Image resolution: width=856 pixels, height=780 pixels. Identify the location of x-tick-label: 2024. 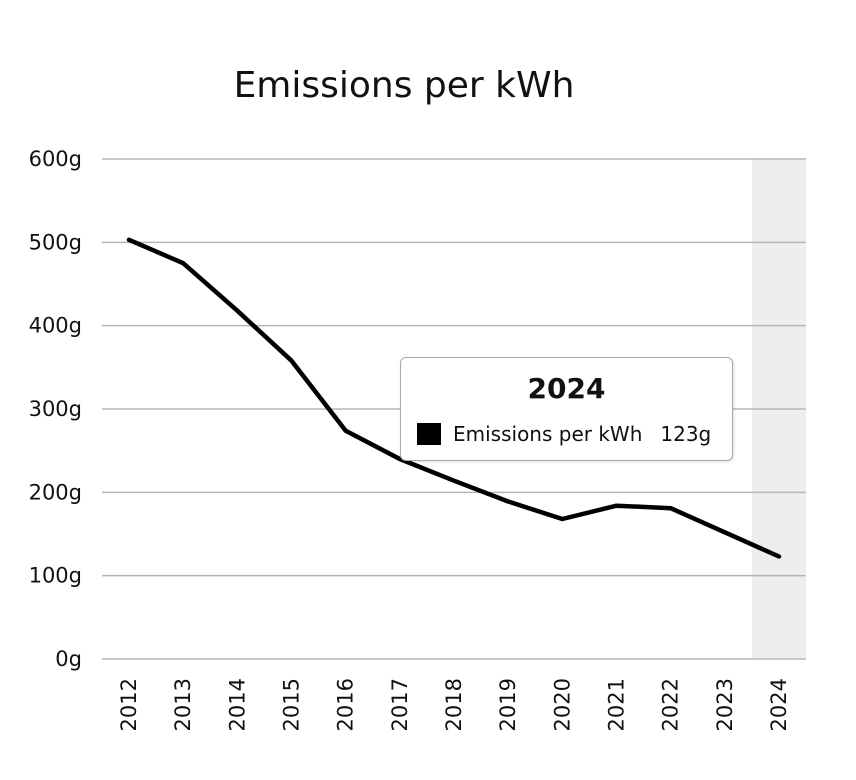
(779, 704).